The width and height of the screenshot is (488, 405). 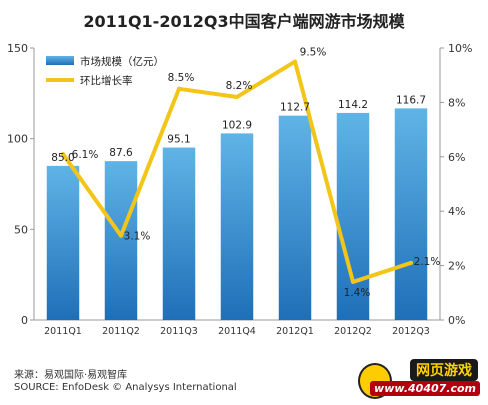 What do you see at coordinates (181, 78) in the screenshot?
I see `line-value-label: 8.5%` at bounding box center [181, 78].